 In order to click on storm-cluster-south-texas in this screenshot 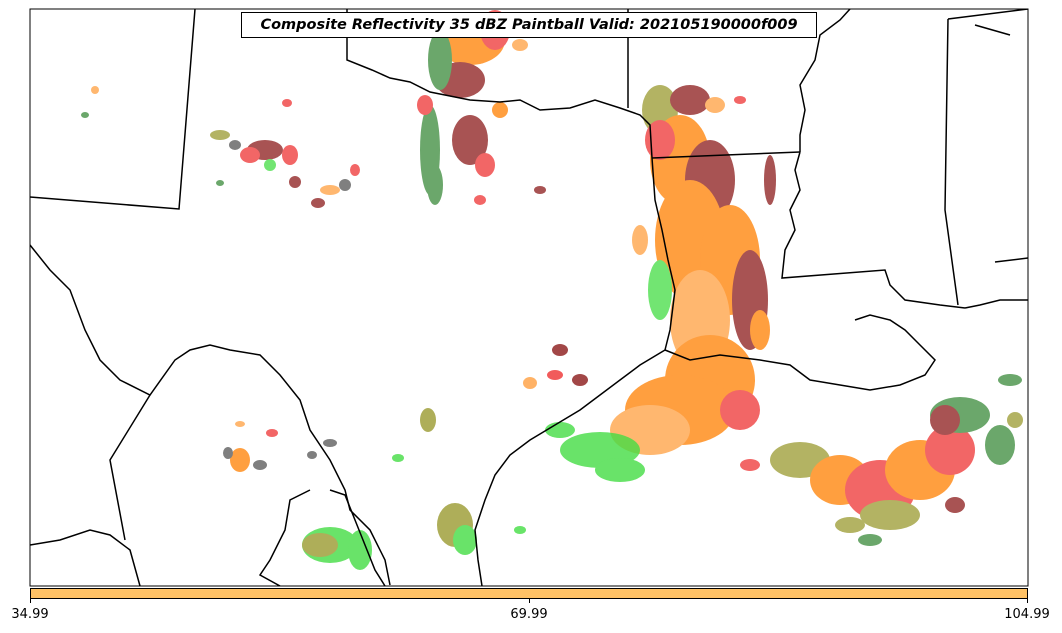, I will do `click(473, 457)`.